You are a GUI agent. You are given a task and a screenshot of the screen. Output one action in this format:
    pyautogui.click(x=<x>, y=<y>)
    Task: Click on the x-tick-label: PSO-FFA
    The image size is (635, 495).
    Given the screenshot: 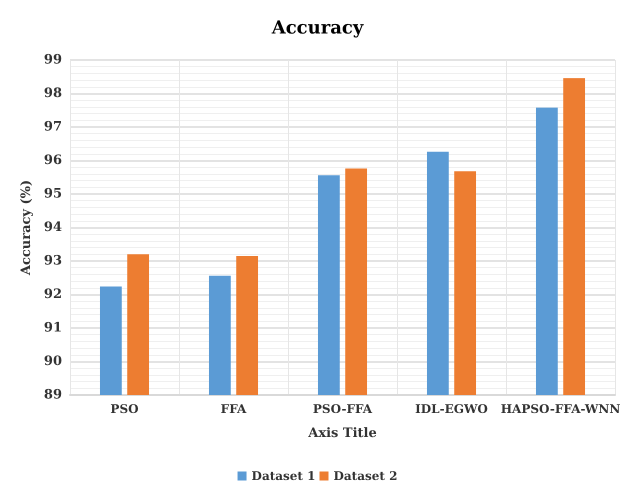 What is the action you would take?
    pyautogui.click(x=342, y=409)
    